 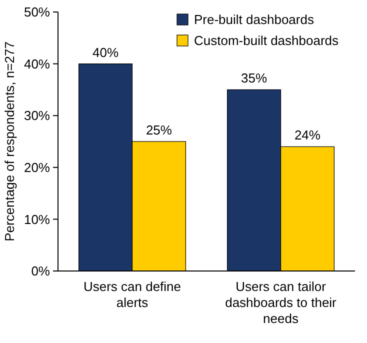 What do you see at coordinates (37, 167) in the screenshot?
I see `y-tick-label: 20%` at bounding box center [37, 167].